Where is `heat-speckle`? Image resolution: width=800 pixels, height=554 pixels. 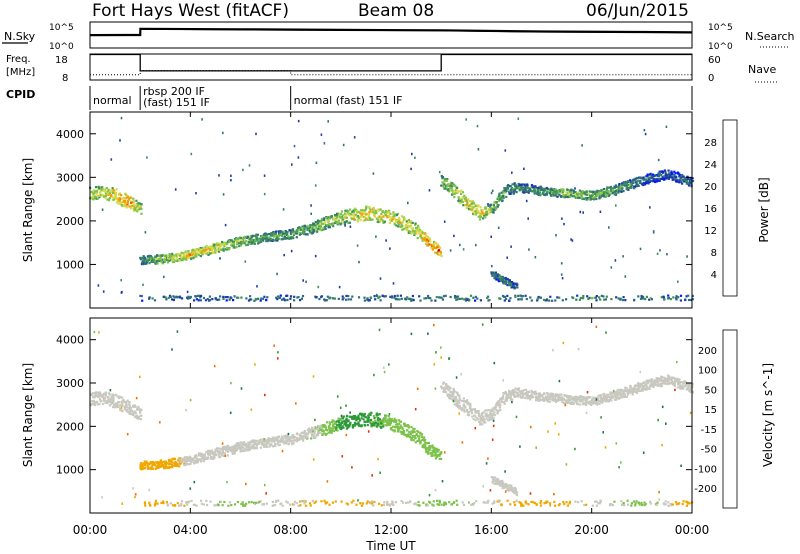 heat-speckle is located at coordinates (121, 292).